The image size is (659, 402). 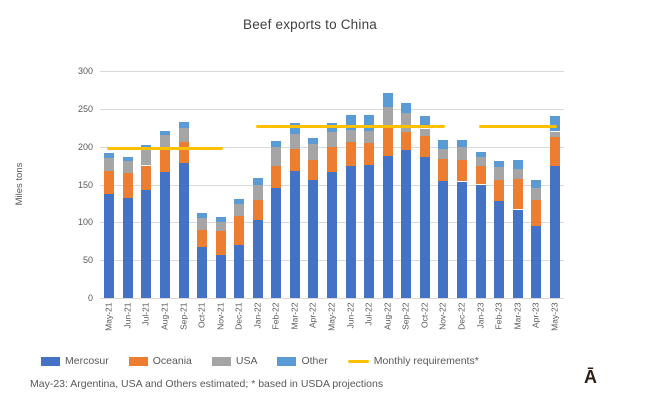 What do you see at coordinates (246, 361) in the screenshot?
I see `legend-label: USA` at bounding box center [246, 361].